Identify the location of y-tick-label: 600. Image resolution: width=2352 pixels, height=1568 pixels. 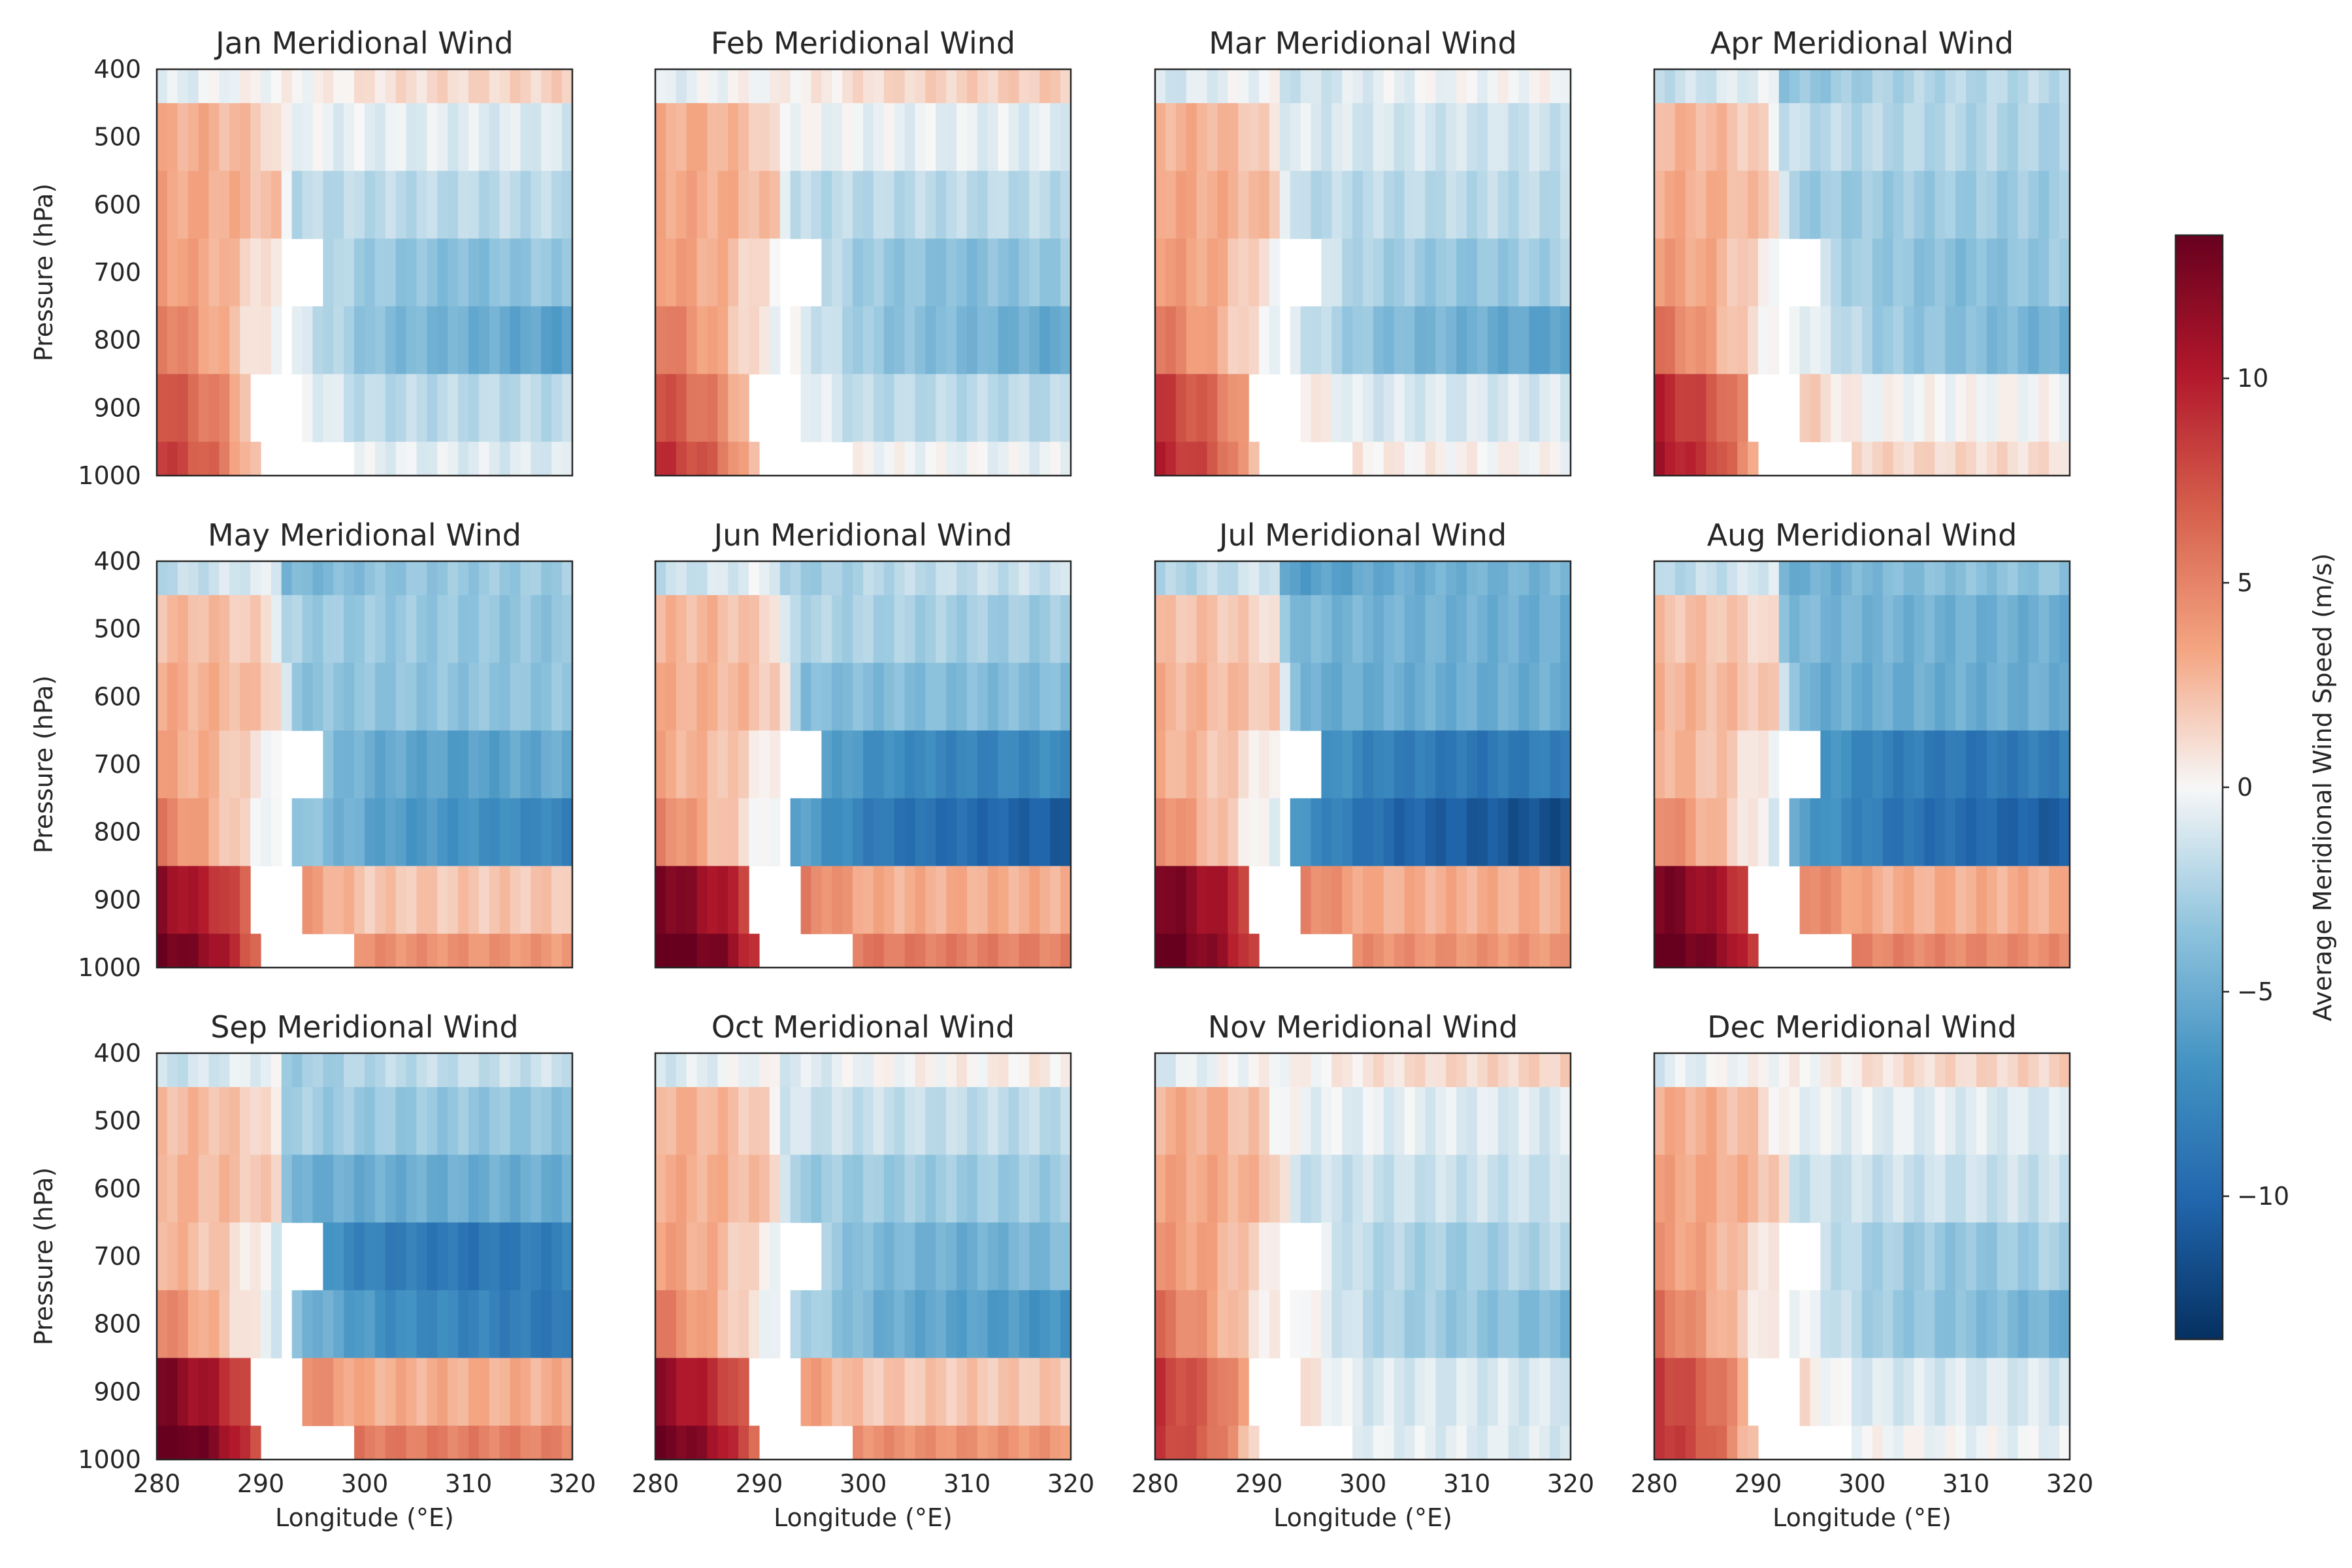
(117, 696).